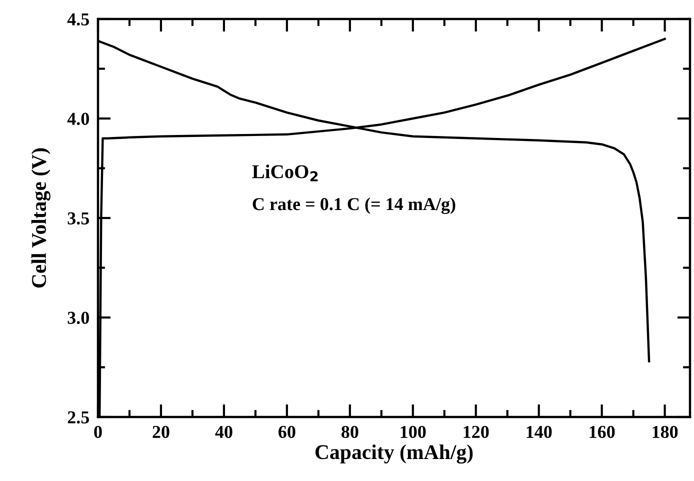 The height and width of the screenshot is (481, 694). Describe the element at coordinates (349, 432) in the screenshot. I see `x-tick-label: 80` at that location.